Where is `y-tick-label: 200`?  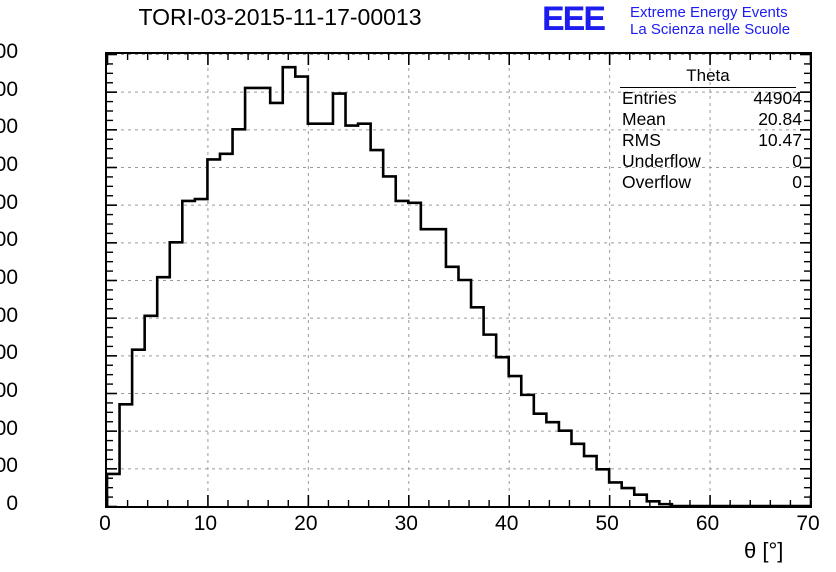 y-tick-label: 200 is located at coordinates (9, 466).